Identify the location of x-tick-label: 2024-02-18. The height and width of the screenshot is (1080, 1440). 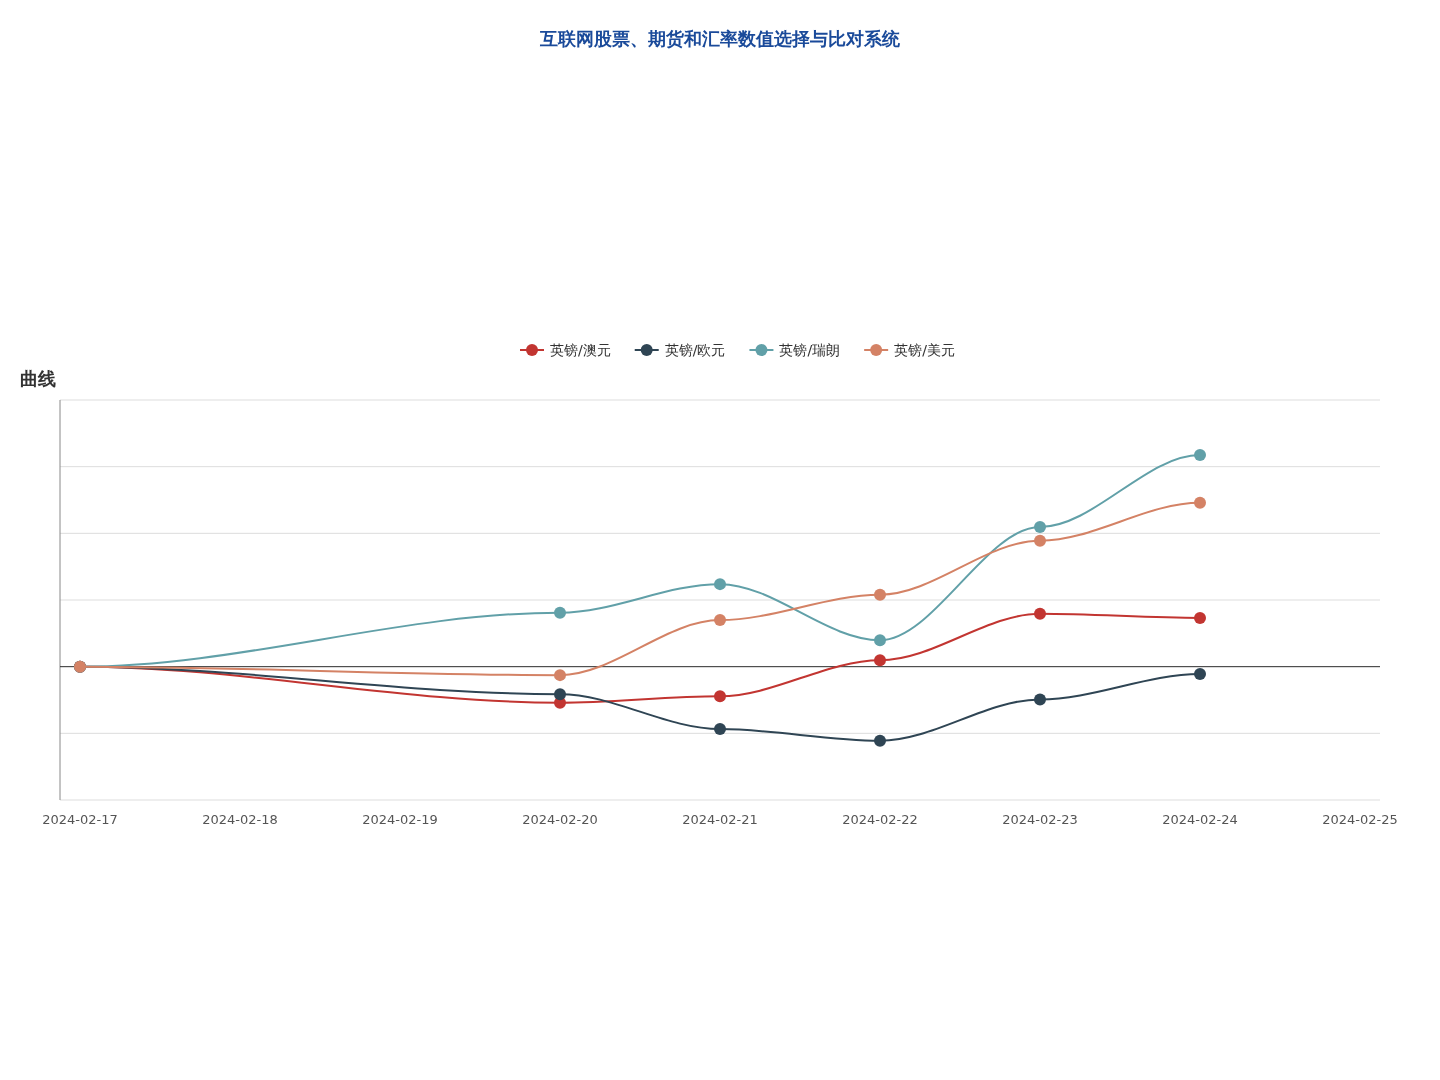
(240, 819).